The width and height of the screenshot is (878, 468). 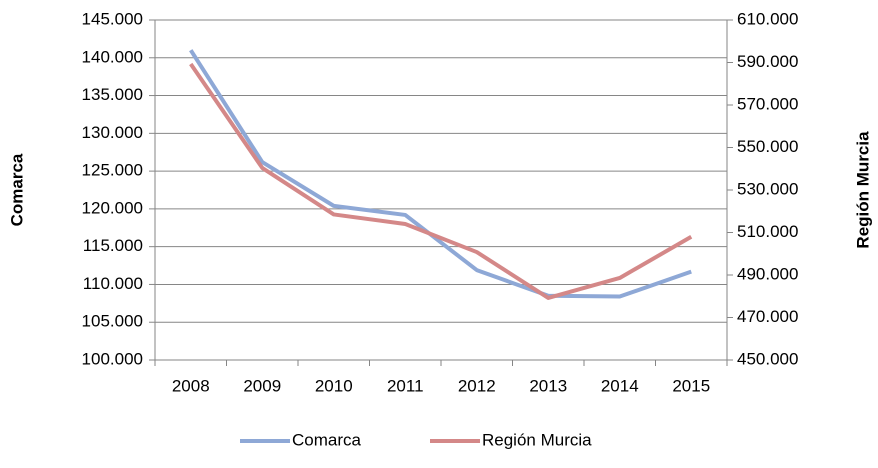 What do you see at coordinates (112, 170) in the screenshot?
I see `y-tick-label: 125.000` at bounding box center [112, 170].